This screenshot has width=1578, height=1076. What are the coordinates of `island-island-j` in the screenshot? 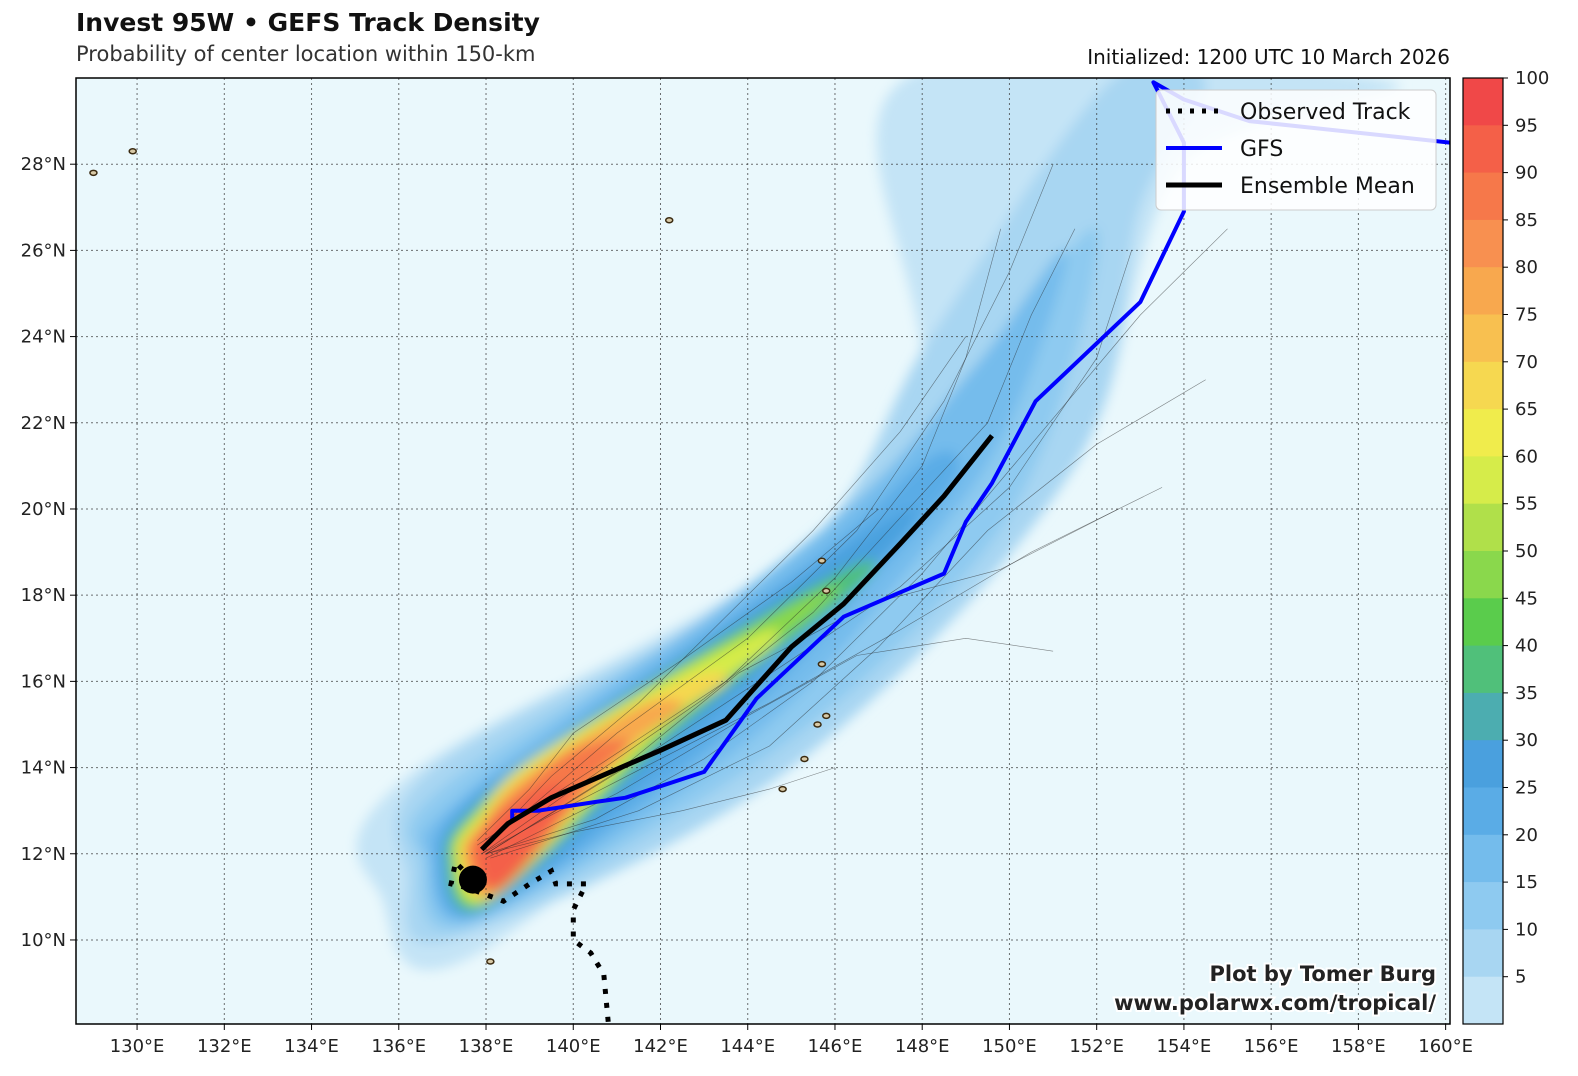 It's located at (782, 789).